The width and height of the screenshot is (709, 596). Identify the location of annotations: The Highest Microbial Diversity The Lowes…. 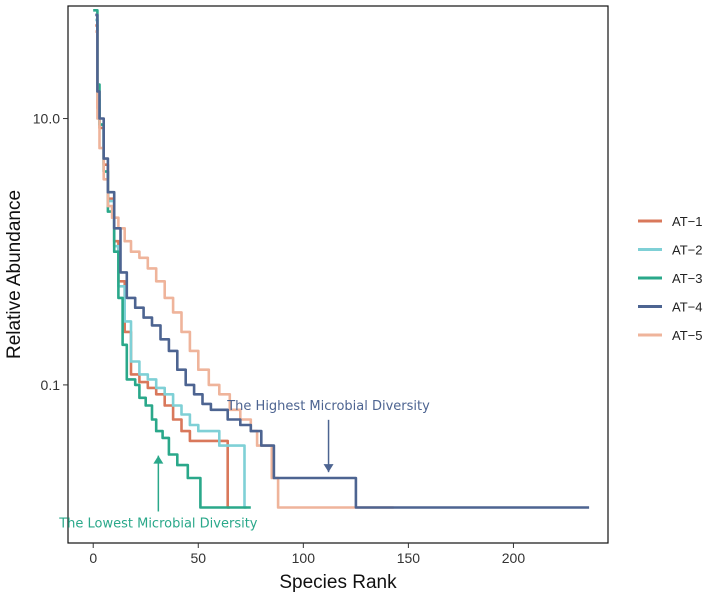
(244, 465).